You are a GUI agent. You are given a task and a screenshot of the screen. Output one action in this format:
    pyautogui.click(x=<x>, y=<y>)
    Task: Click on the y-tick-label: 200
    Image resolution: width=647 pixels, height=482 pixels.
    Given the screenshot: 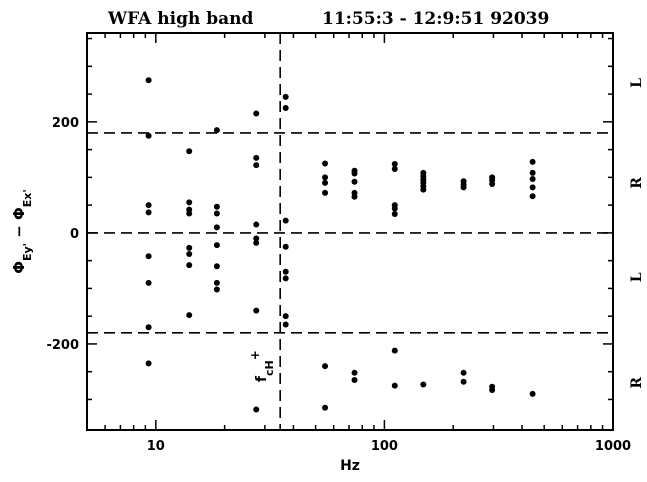 What is the action you would take?
    pyautogui.click(x=65, y=123)
    